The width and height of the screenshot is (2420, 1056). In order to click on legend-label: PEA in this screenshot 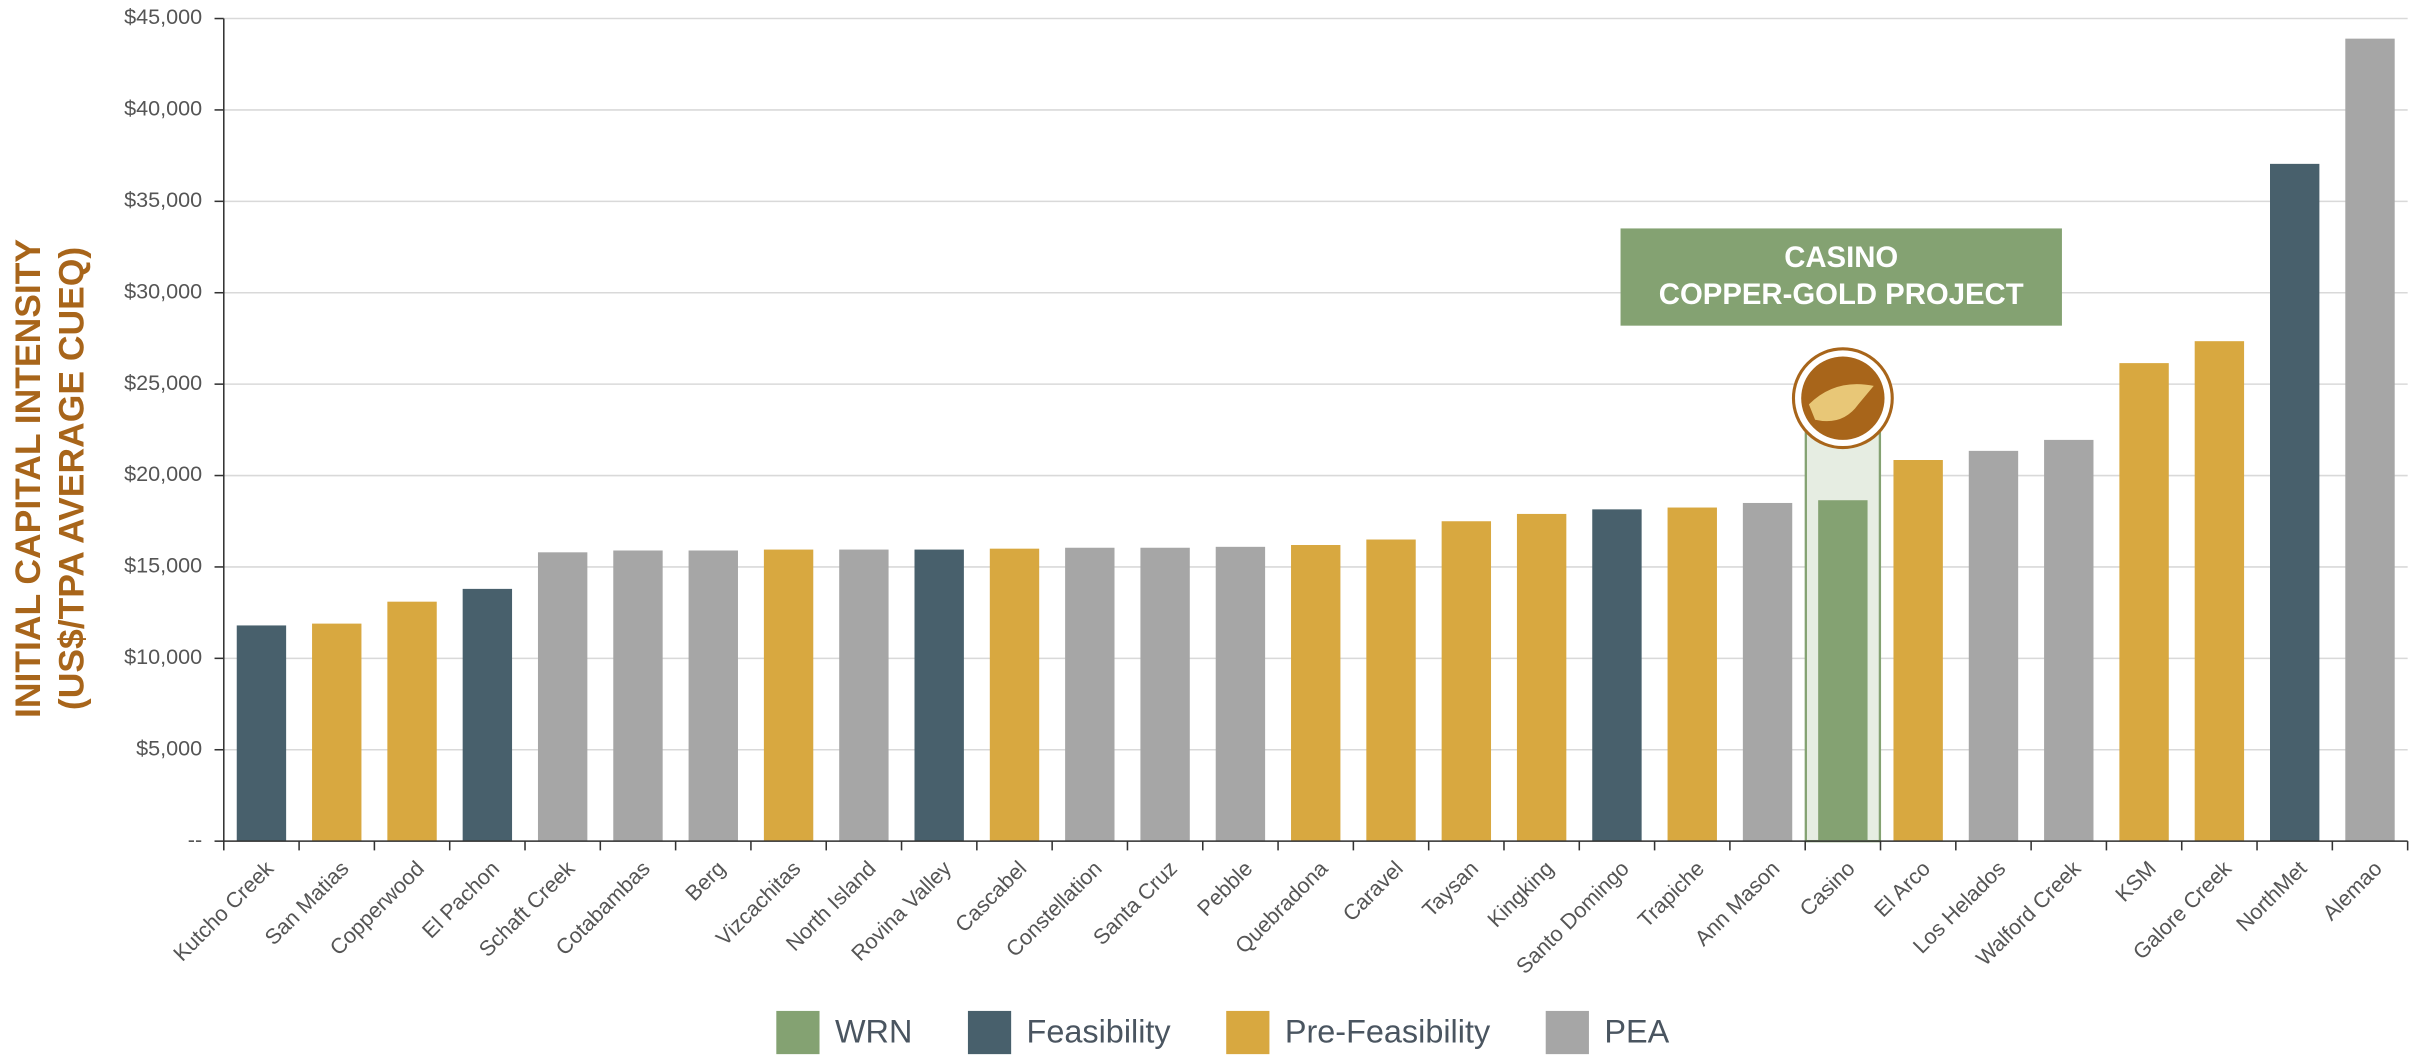, I will do `click(1636, 1032)`.